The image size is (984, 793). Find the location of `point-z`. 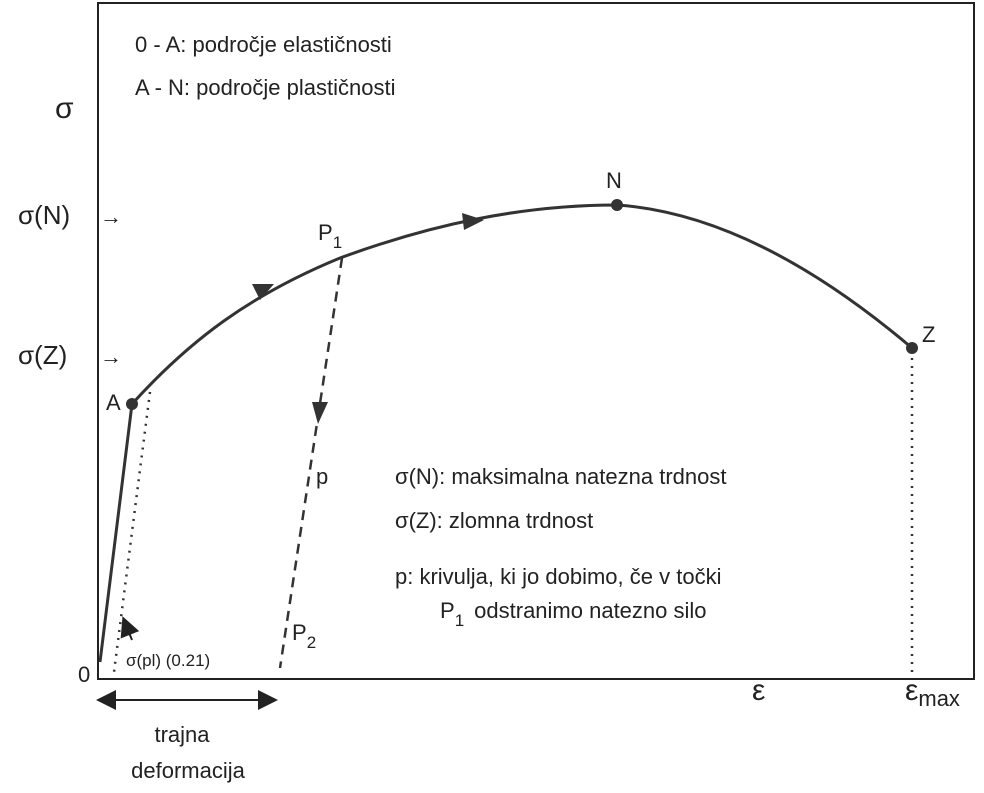

point-z is located at coordinates (912, 348).